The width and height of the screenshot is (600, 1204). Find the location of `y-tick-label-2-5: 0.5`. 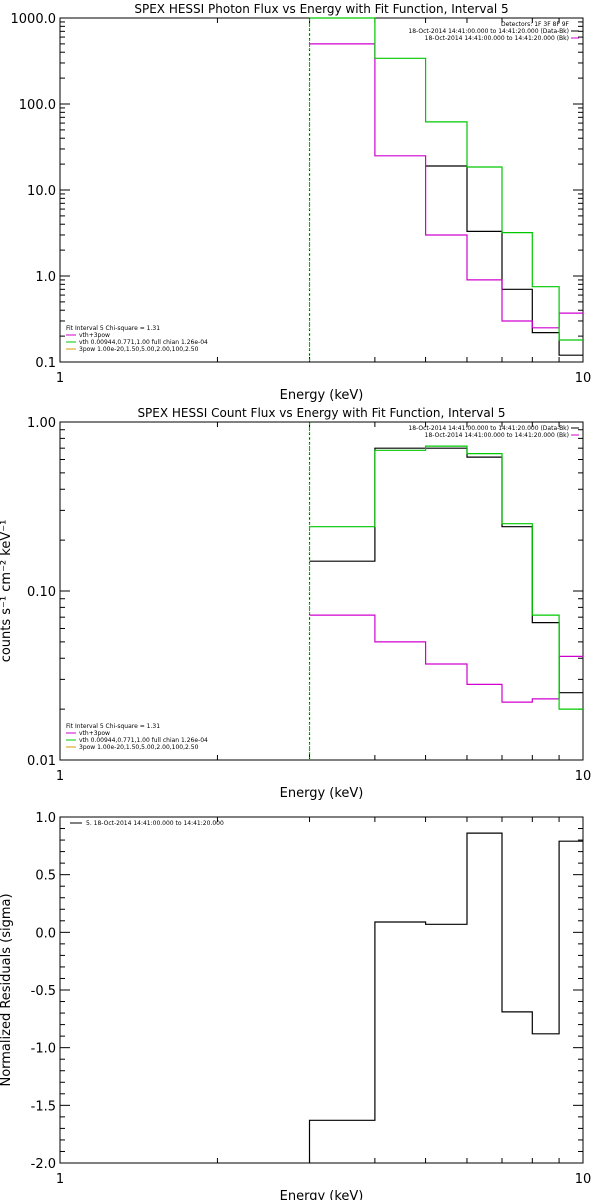

y-tick-label-2-5: 0.5 is located at coordinates (45, 876).